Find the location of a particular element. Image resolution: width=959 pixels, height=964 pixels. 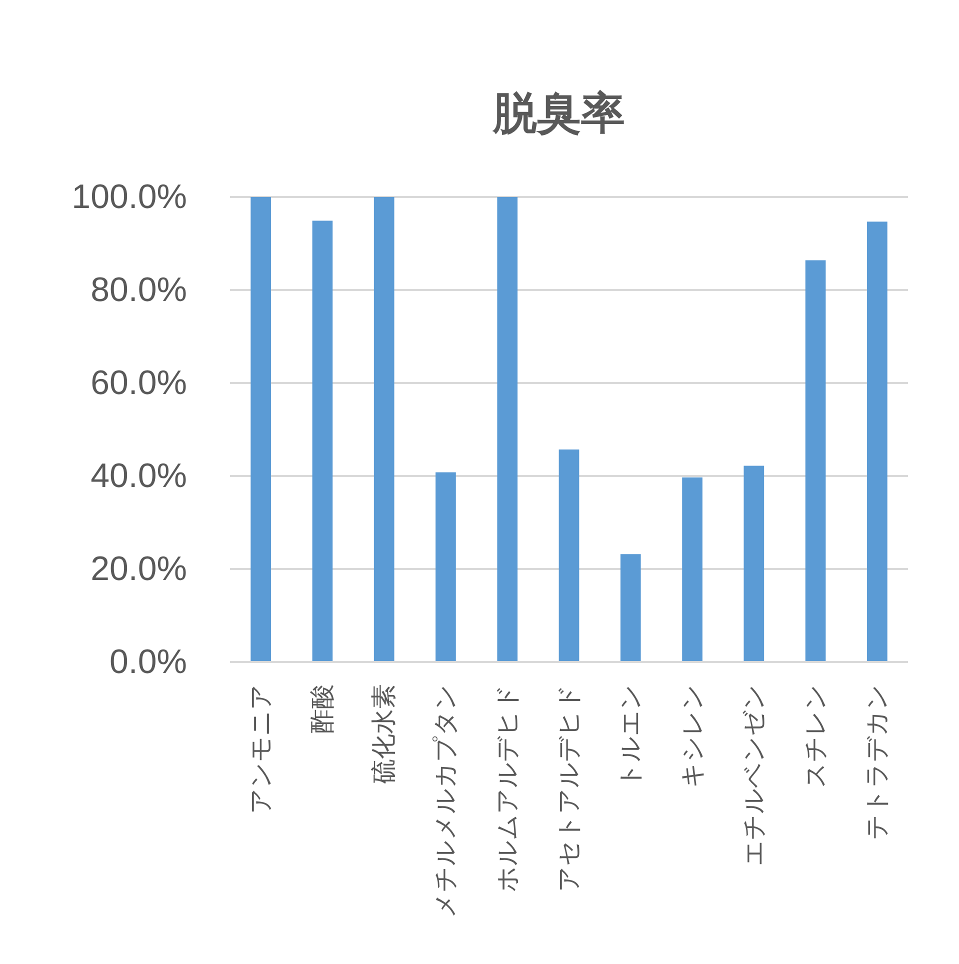

ytick: 20.0% is located at coordinates (138, 569).